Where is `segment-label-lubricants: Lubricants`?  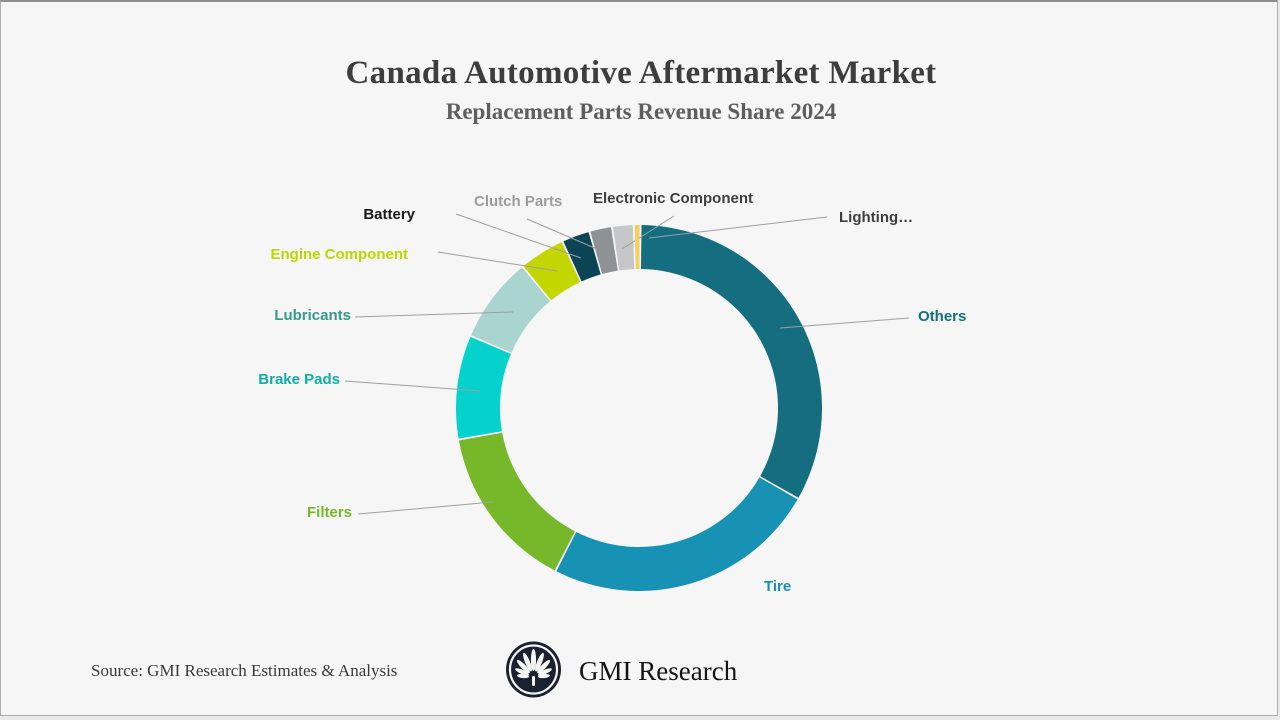 segment-label-lubricants: Lubricants is located at coordinates (312, 315).